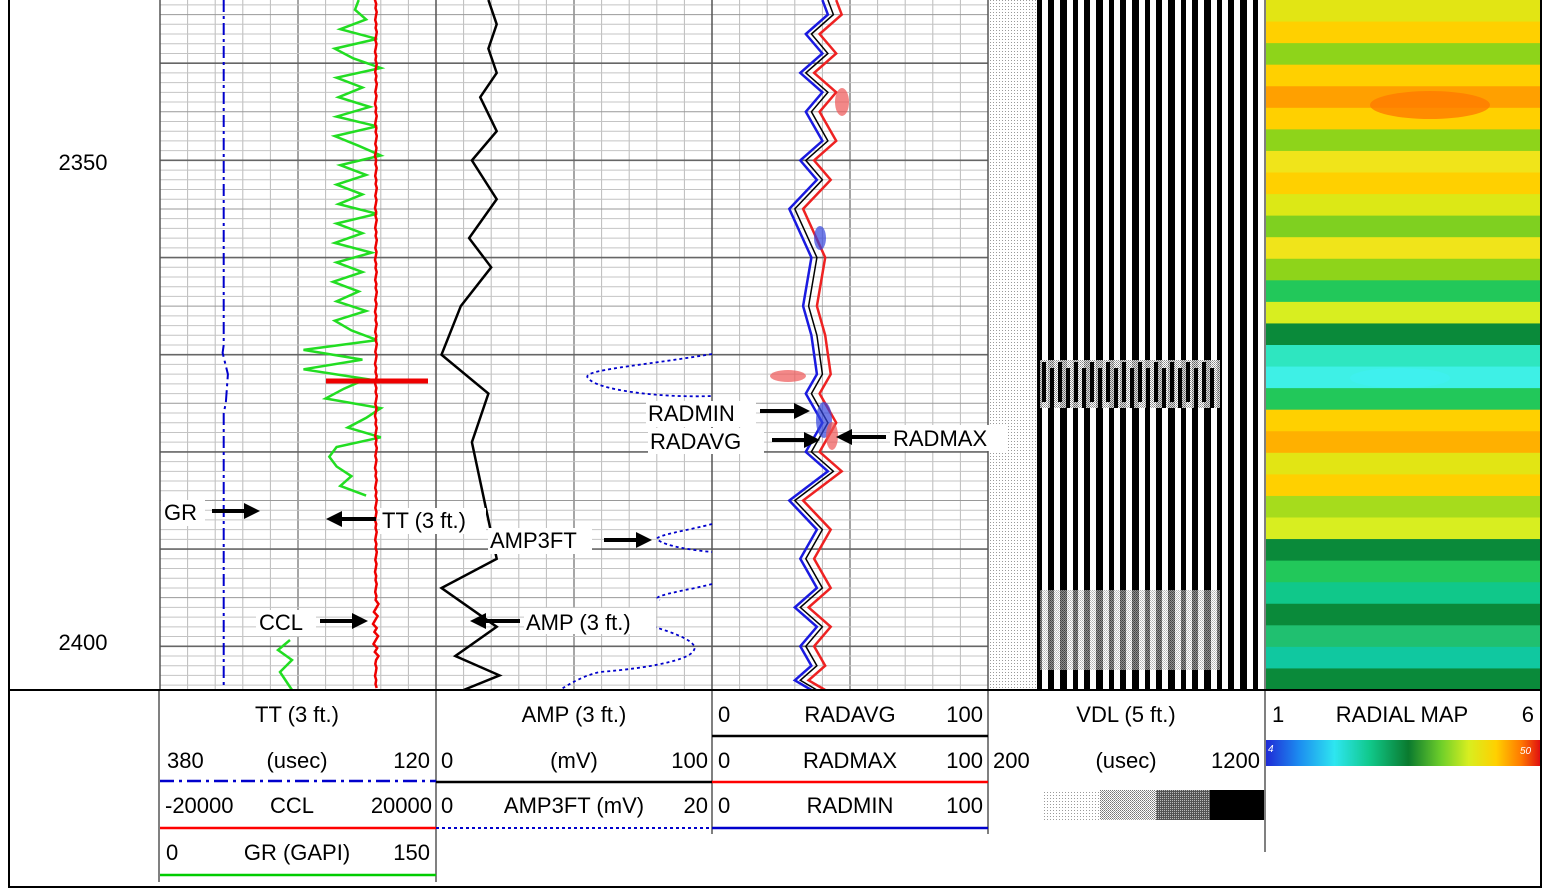 This screenshot has width=1554, height=890. I want to click on header-radmax-left: 0, so click(724, 760).